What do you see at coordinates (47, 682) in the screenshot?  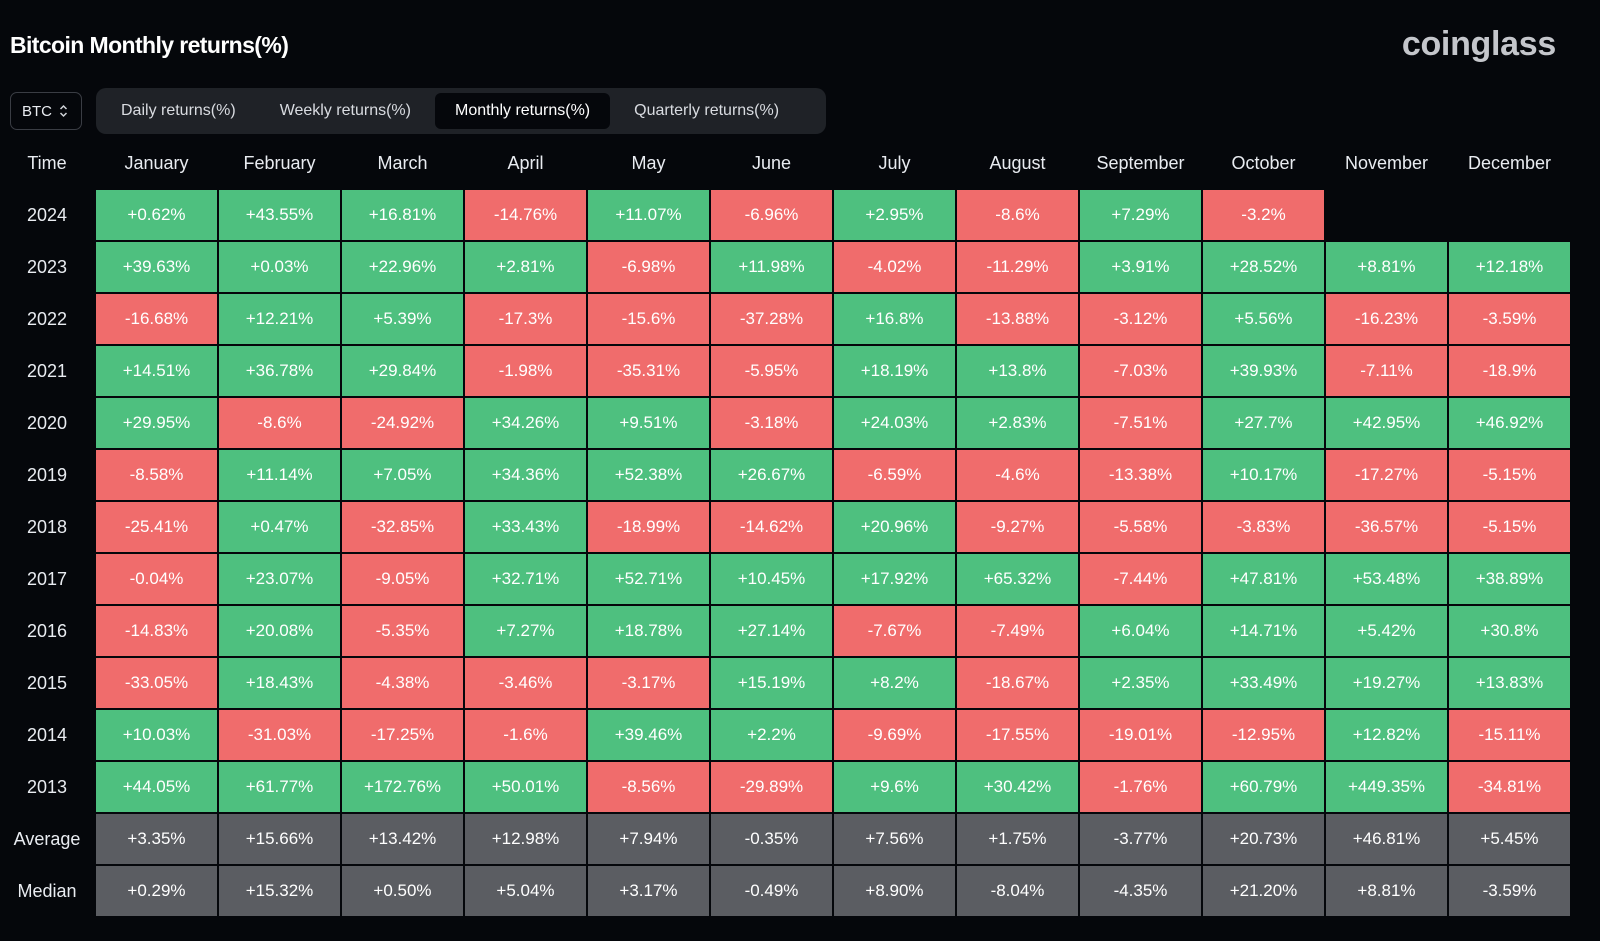 I see `year-row-label: 2015` at bounding box center [47, 682].